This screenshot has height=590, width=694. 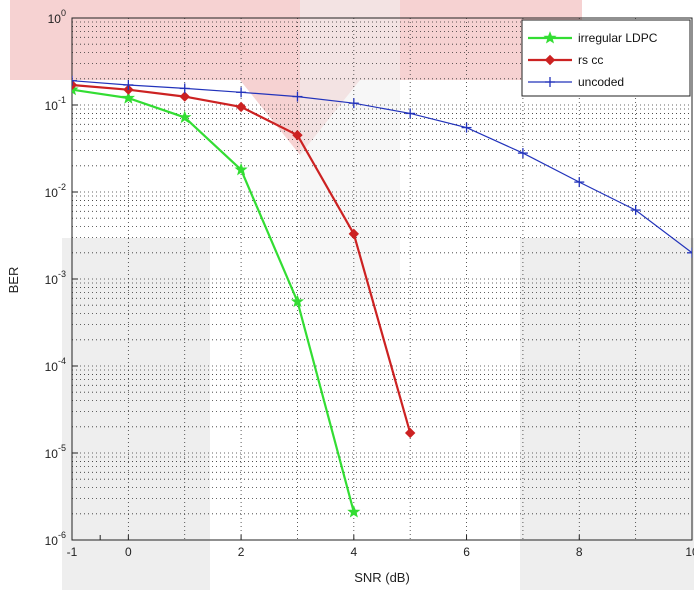 I want to click on x-tick-label: 6, so click(x=466, y=552).